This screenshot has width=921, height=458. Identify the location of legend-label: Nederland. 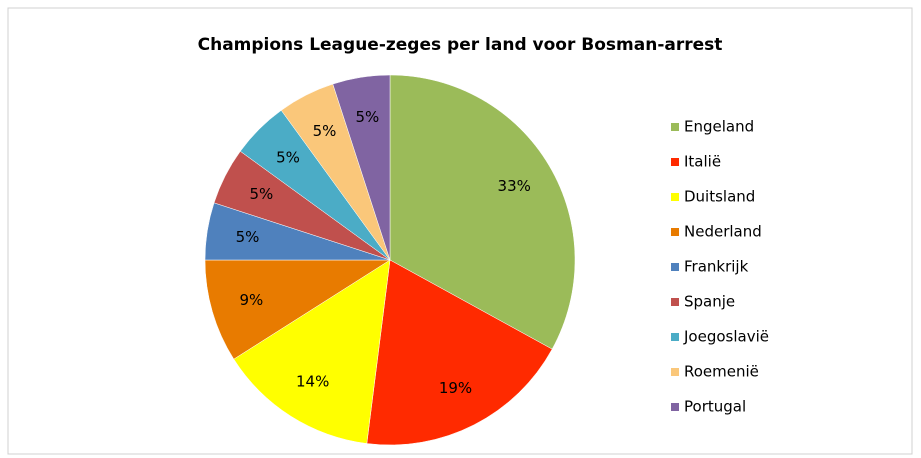
(723, 232).